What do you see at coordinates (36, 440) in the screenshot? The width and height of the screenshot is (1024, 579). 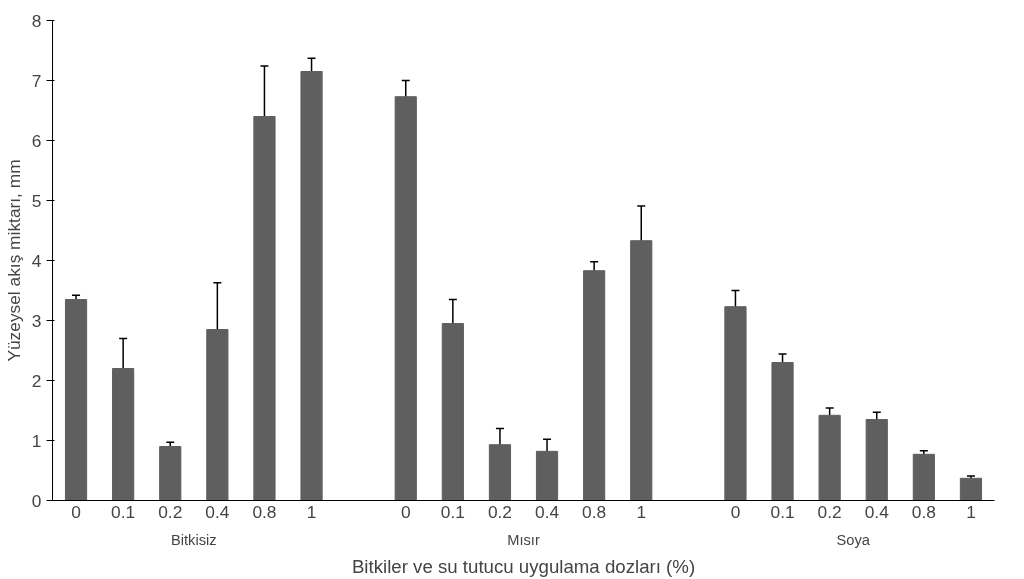 I see `y-tick-label: 1` at bounding box center [36, 440].